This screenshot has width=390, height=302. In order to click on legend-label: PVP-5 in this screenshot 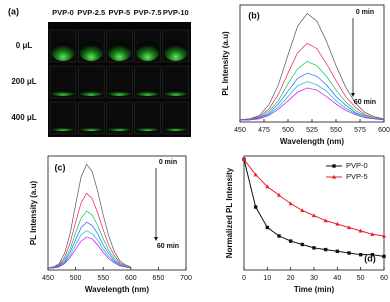, I will do `click(357, 176)`.